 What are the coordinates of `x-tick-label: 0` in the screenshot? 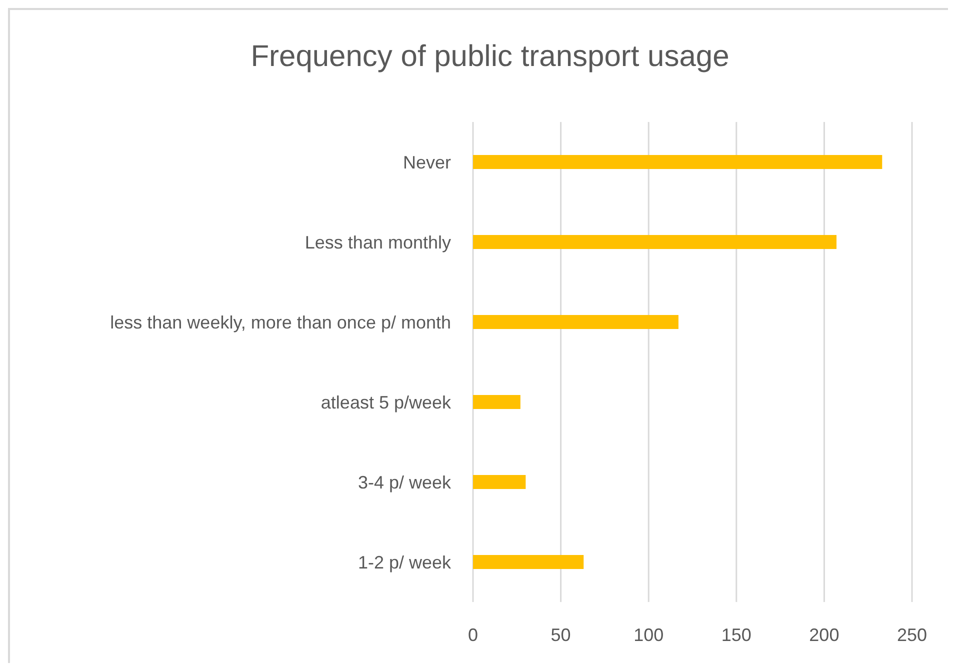 It's located at (473, 634).